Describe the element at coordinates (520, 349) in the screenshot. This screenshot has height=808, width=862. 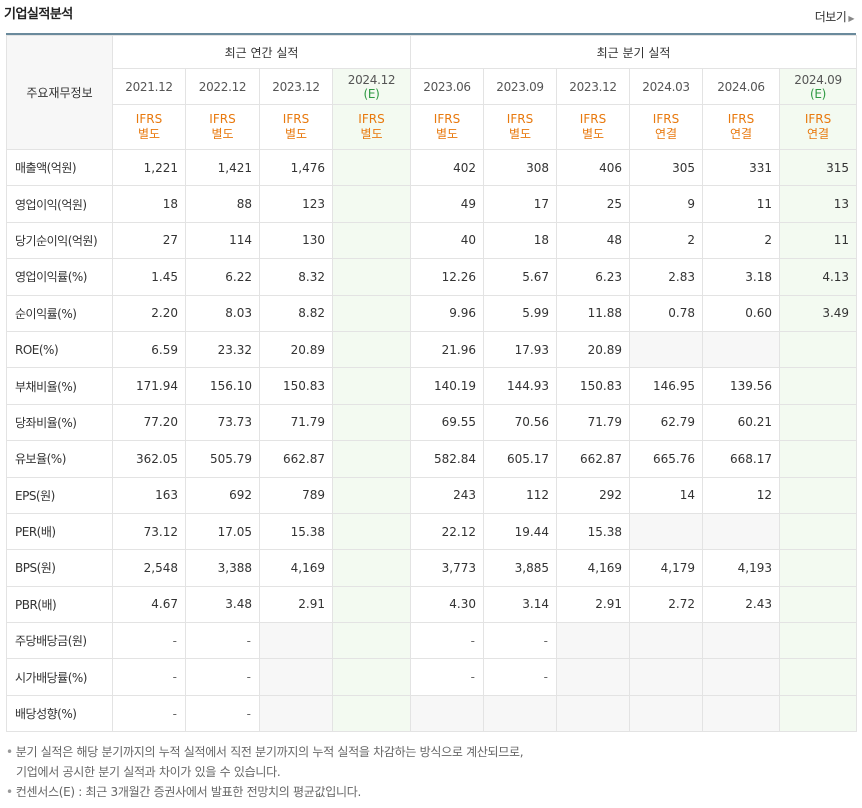
I see `table-cell: 17.93` at that location.